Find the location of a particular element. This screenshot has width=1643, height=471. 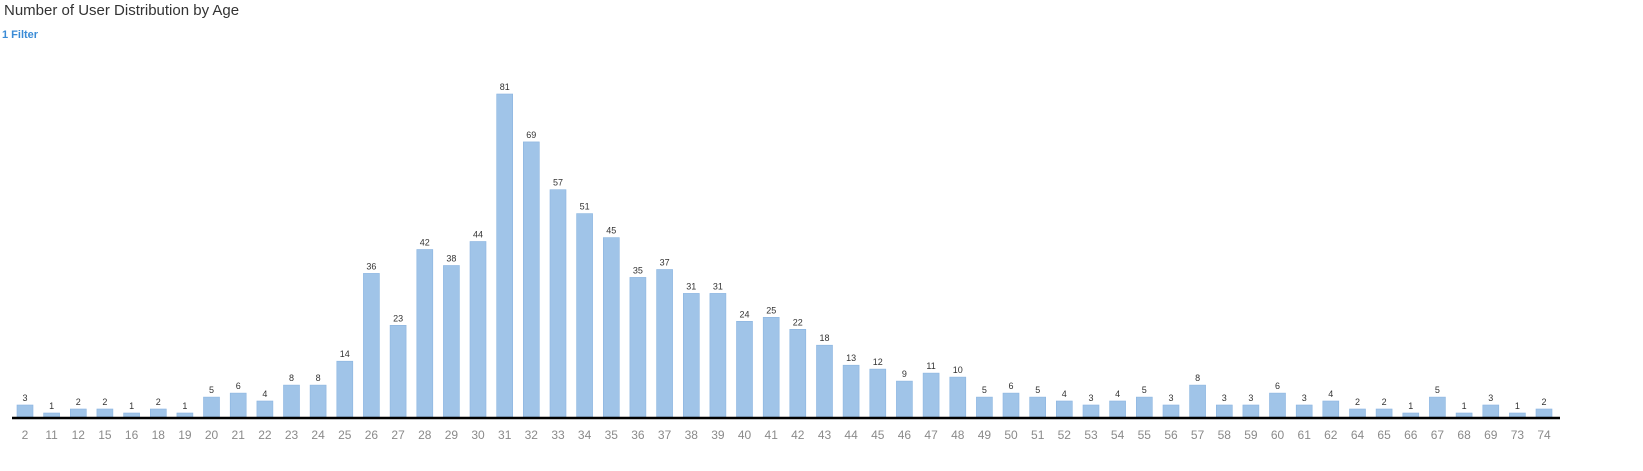

x-tick-label: 2 is located at coordinates (25, 435).